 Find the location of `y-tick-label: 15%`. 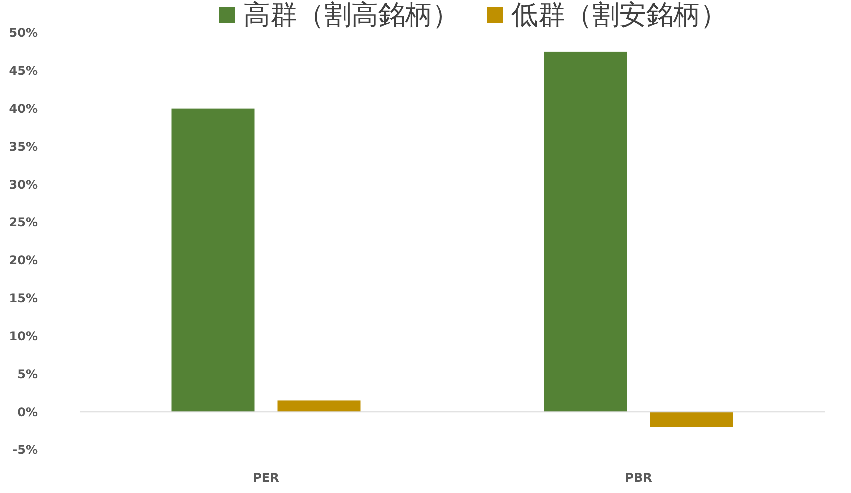

y-tick-label: 15% is located at coordinates (23, 299).